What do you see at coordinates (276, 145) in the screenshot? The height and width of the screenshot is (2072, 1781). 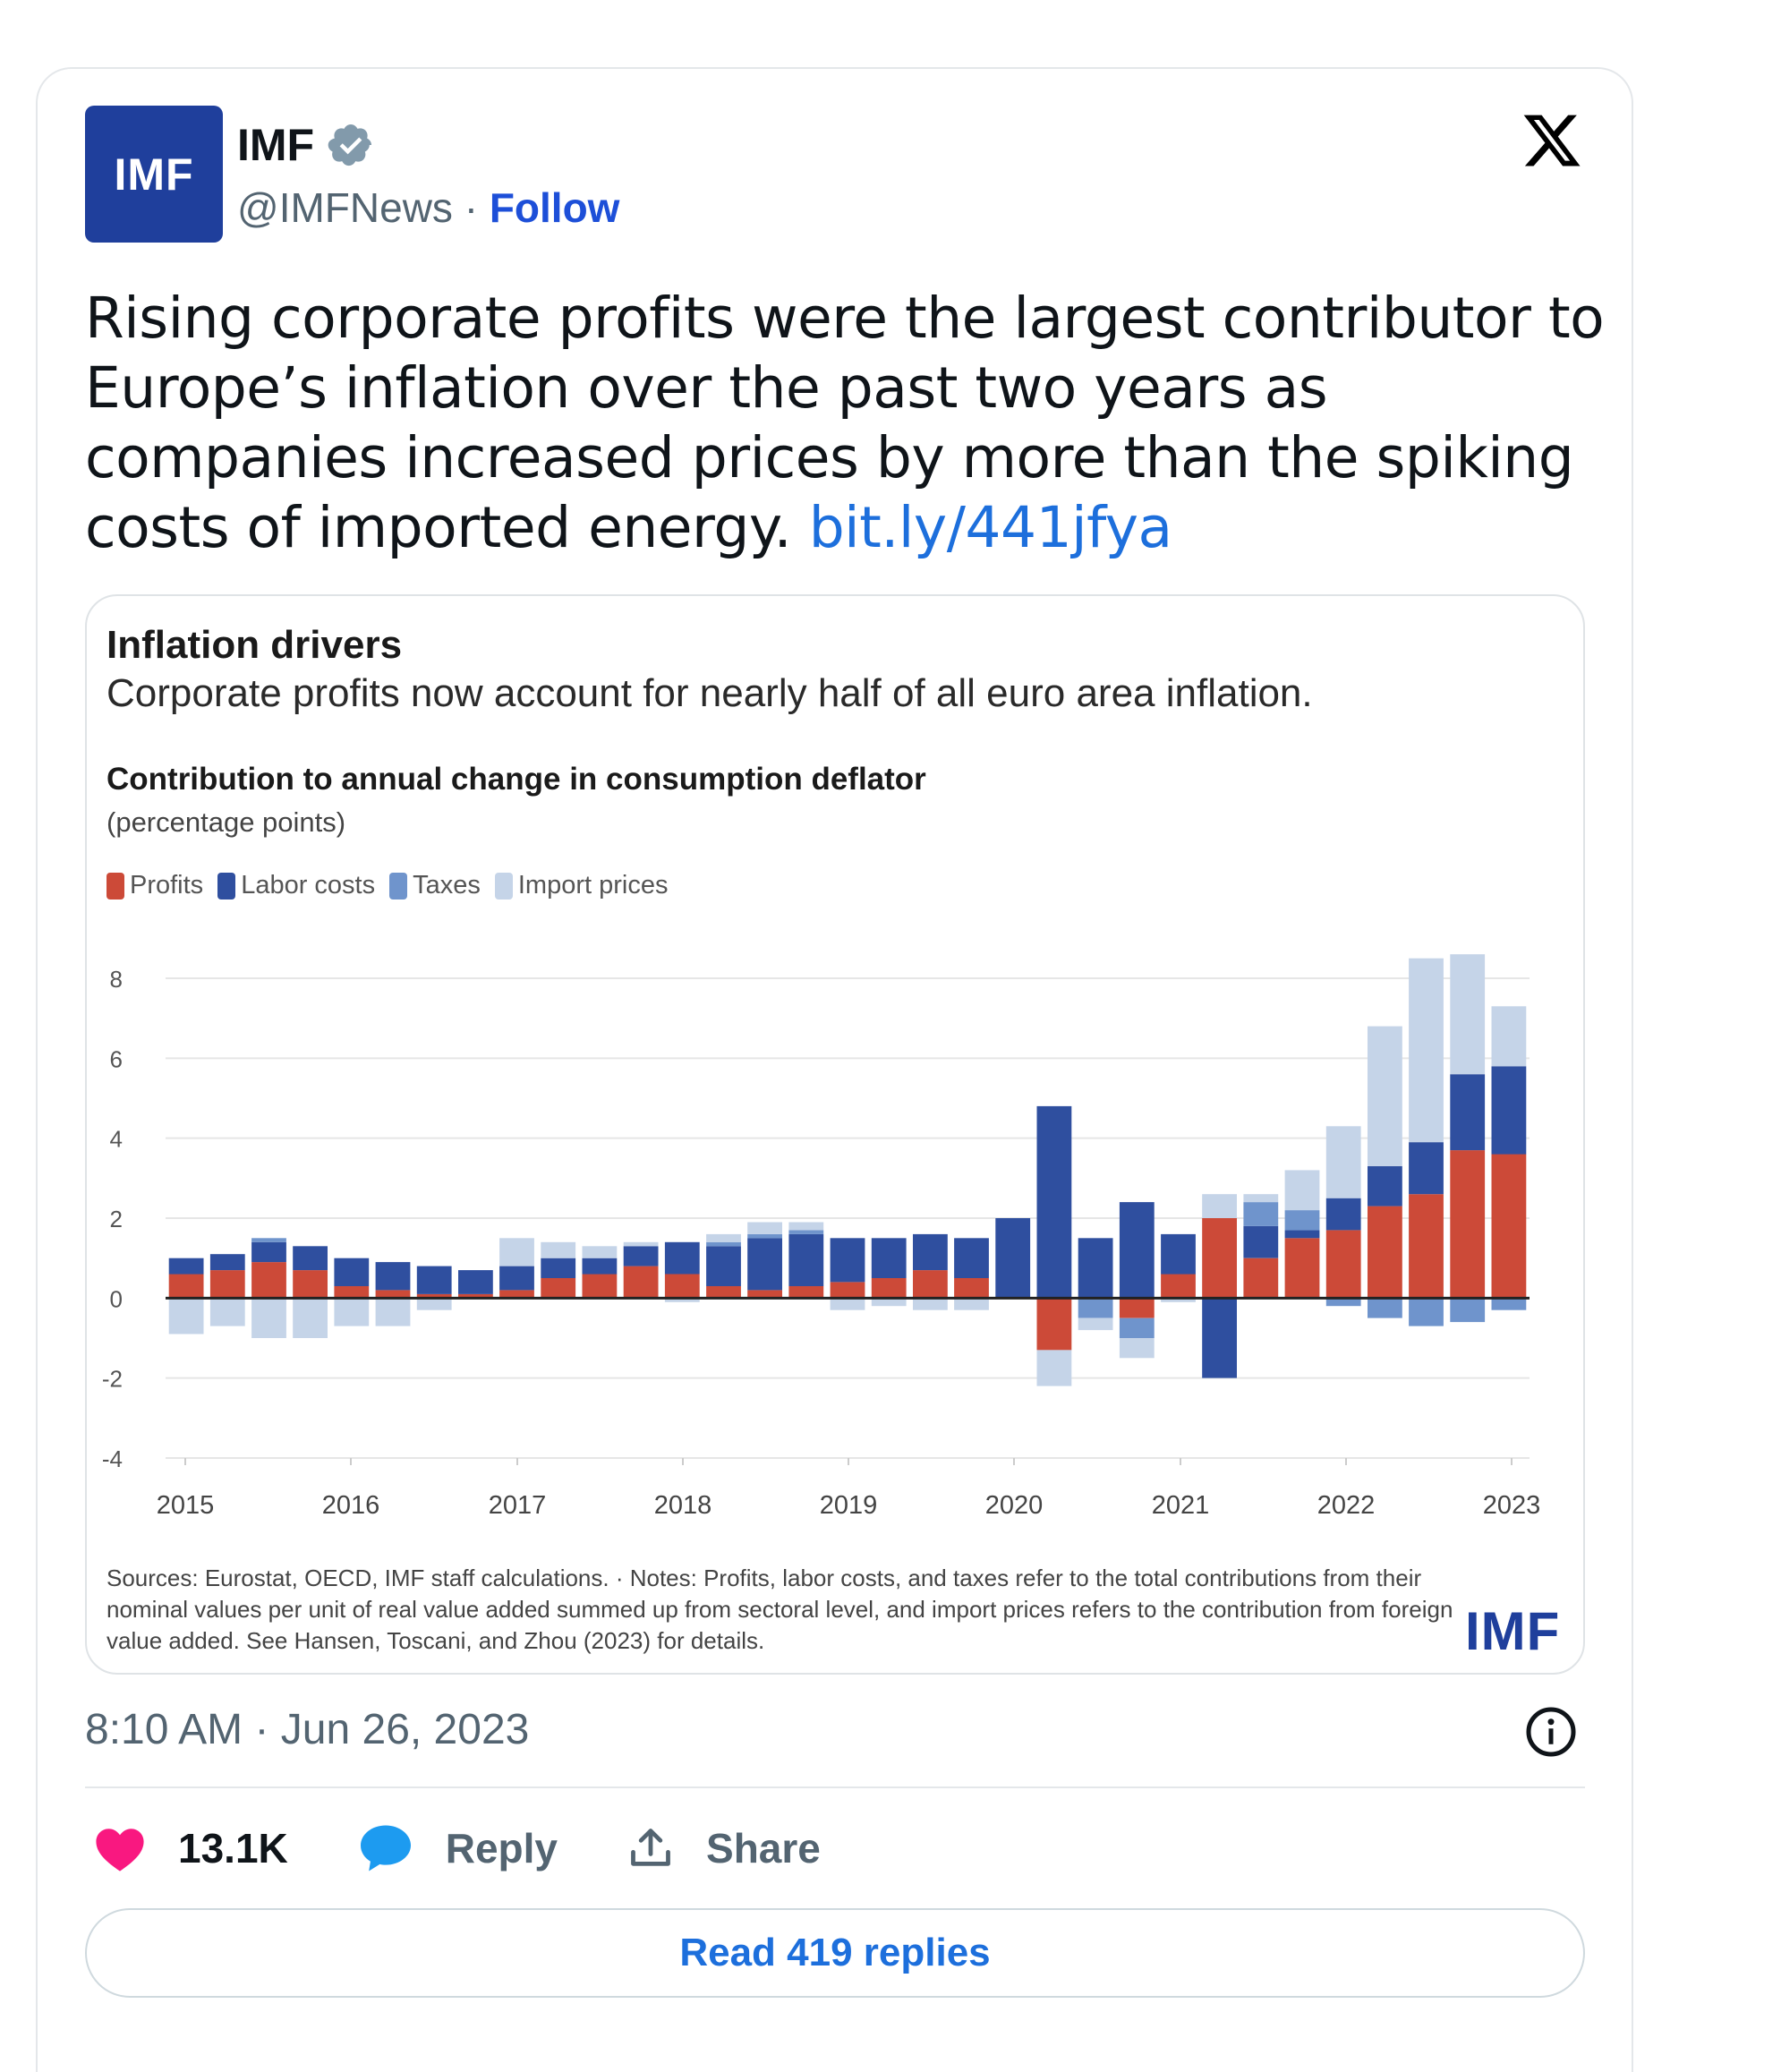 I see `account-name: IMF` at bounding box center [276, 145].